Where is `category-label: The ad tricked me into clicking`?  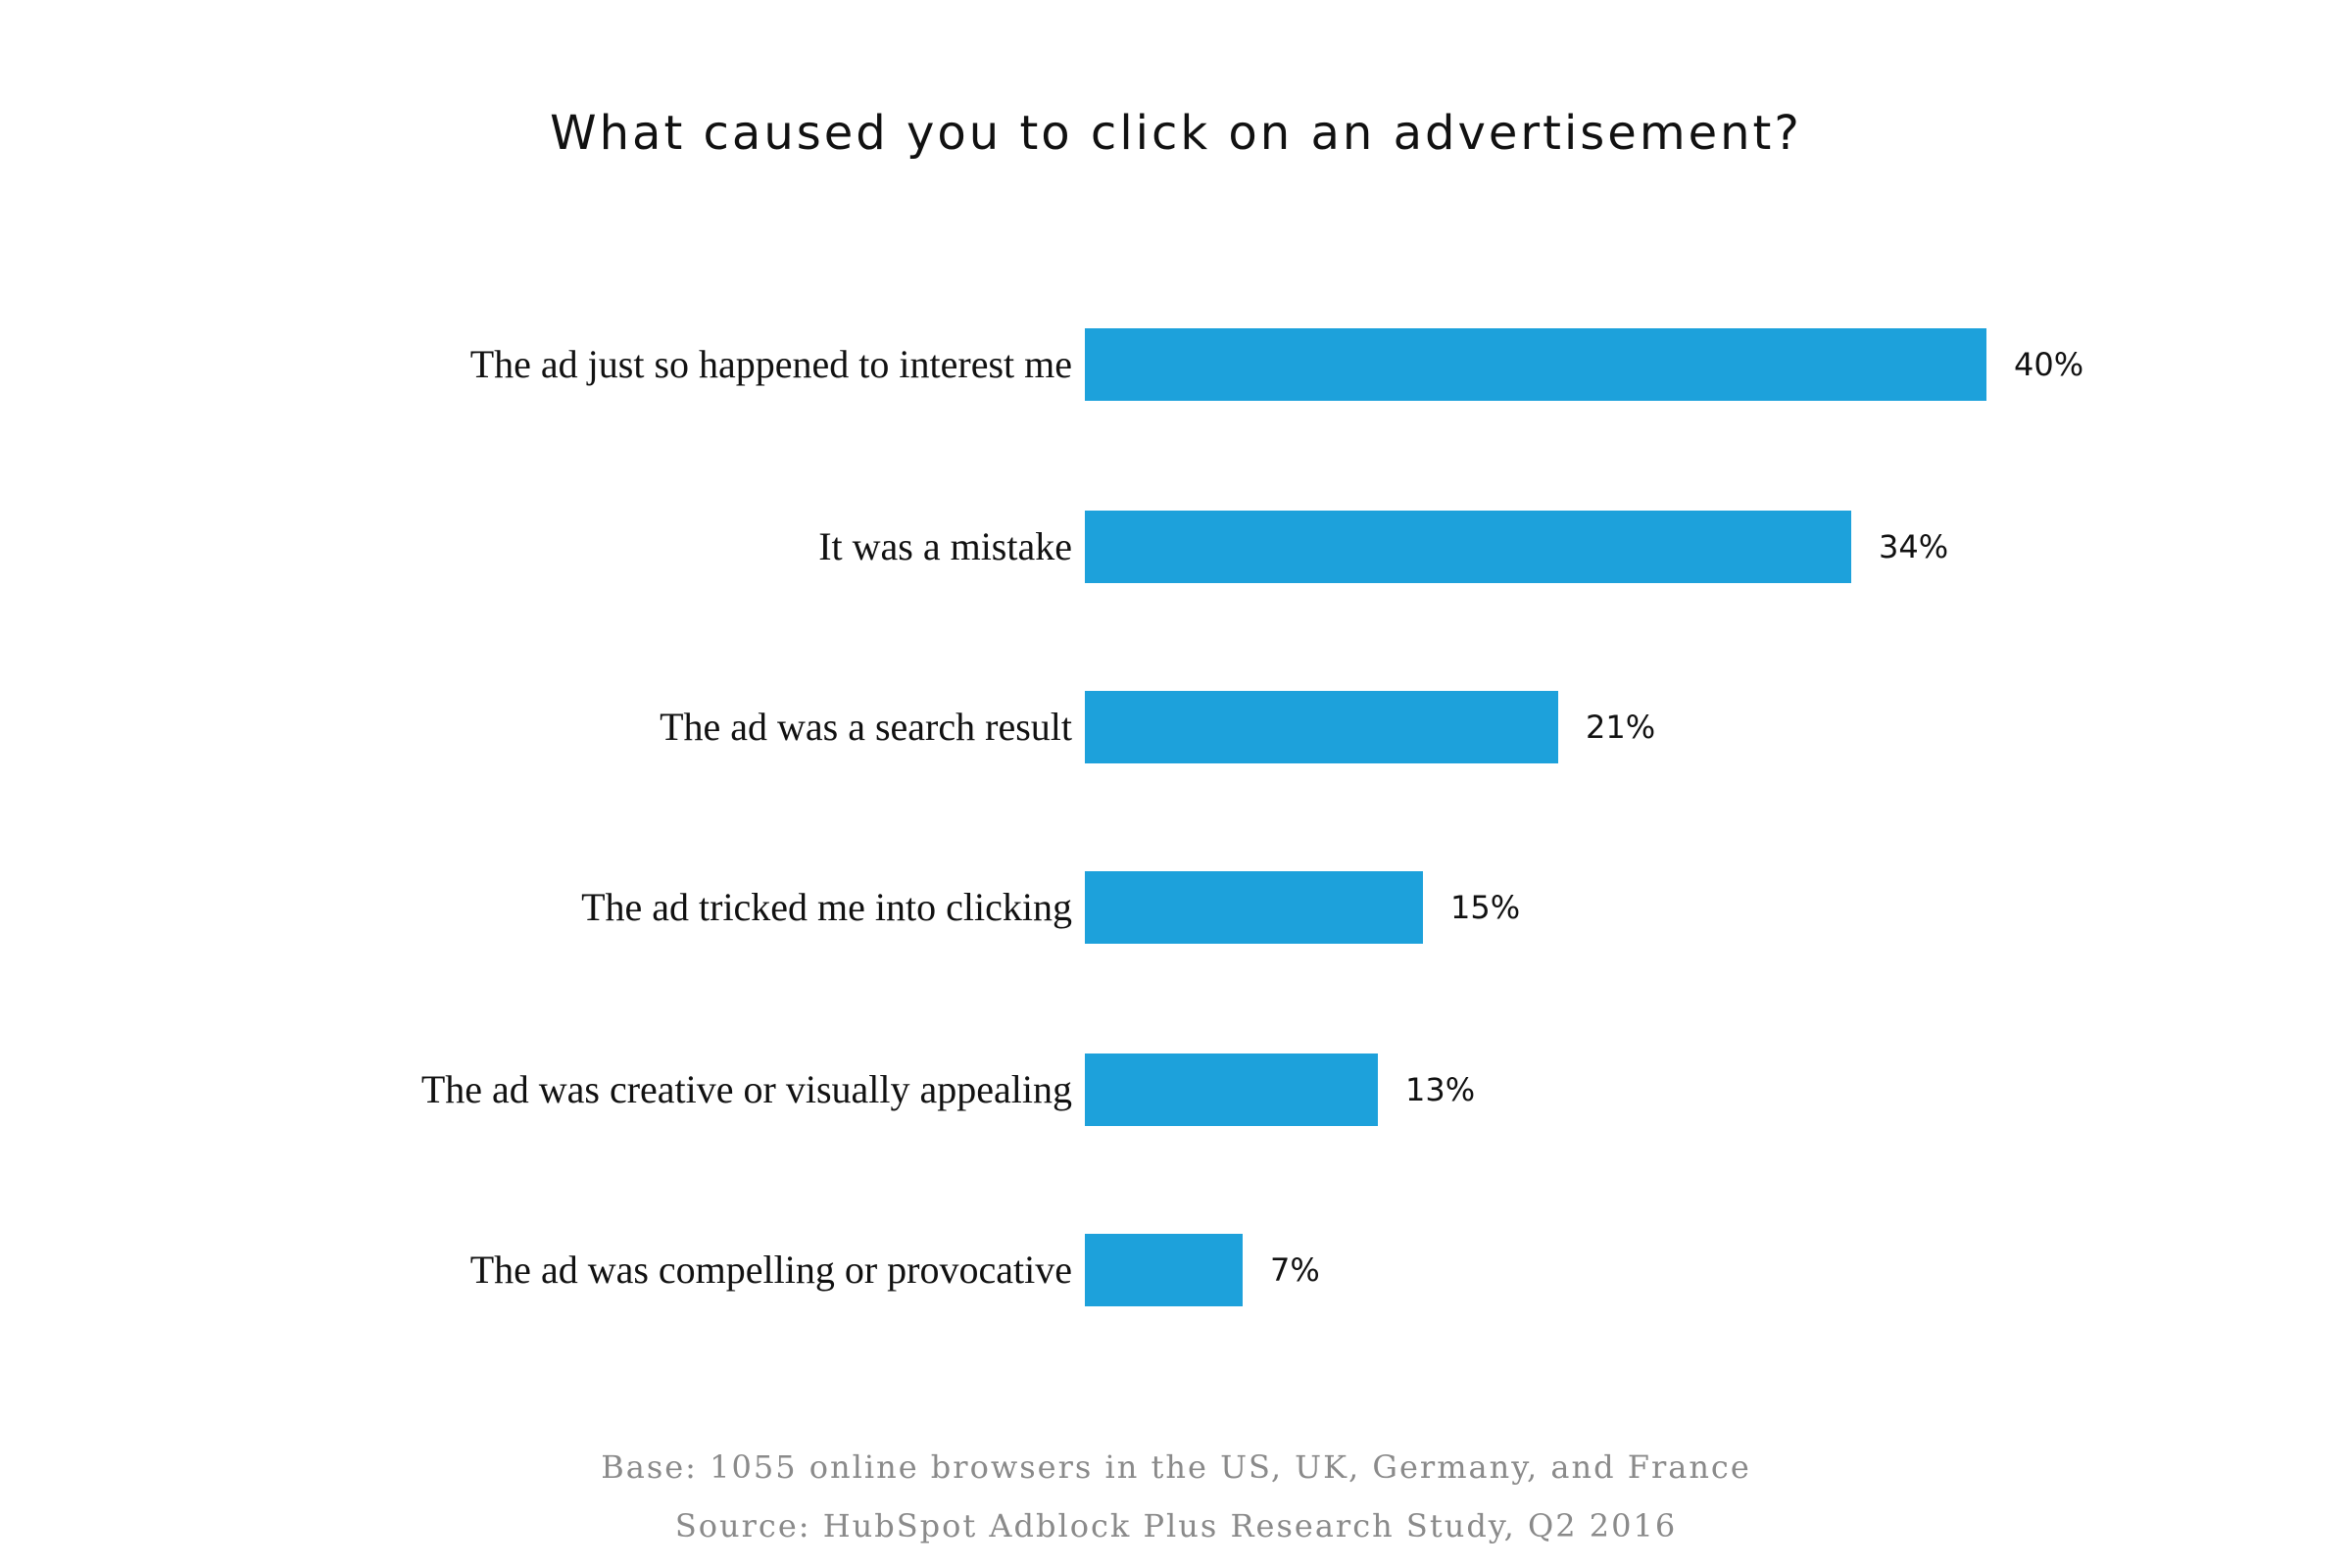
category-label: The ad tricked me into clicking is located at coordinates (826, 907).